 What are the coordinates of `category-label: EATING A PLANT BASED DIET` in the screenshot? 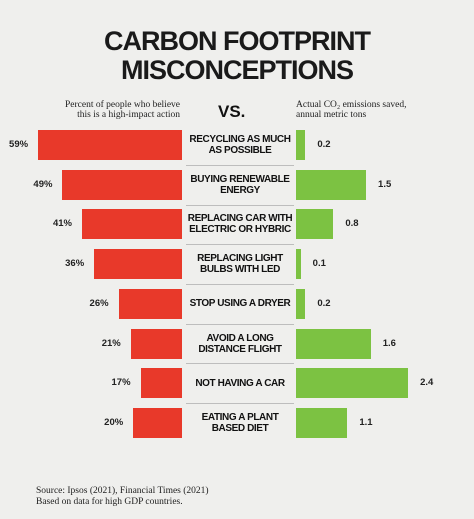 It's located at (240, 422).